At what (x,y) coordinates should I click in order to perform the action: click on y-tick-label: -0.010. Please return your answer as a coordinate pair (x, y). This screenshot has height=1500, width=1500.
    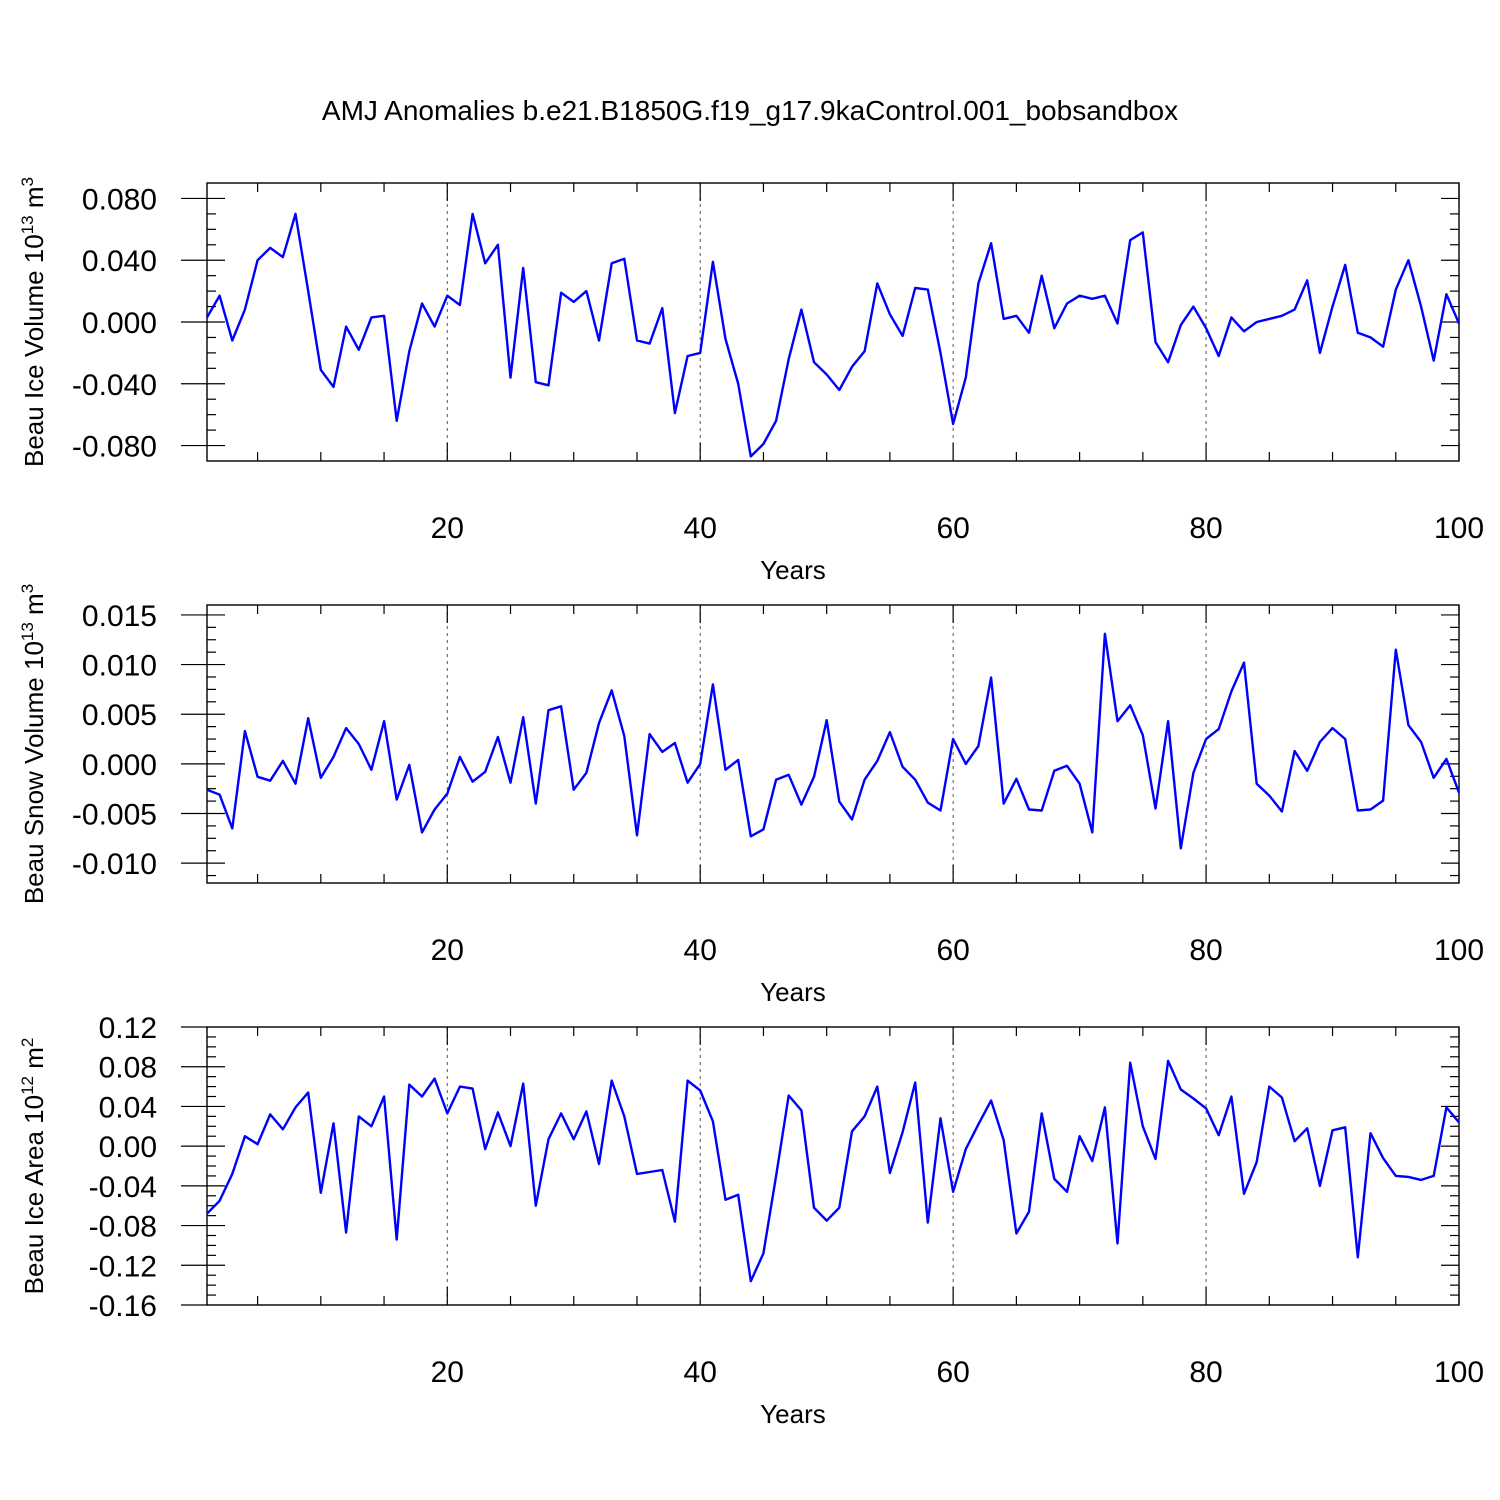
    Looking at the image, I should click on (114, 864).